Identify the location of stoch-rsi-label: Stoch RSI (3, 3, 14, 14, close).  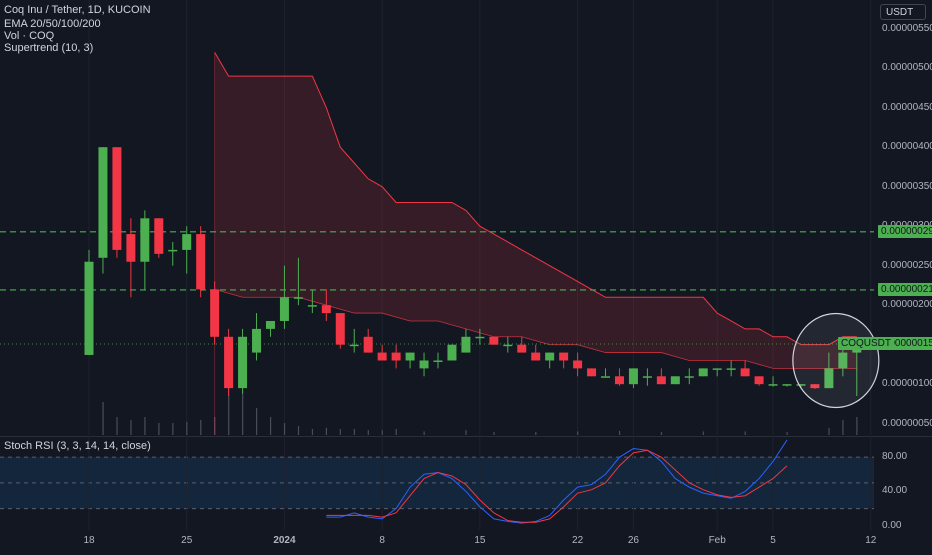
(77, 446).